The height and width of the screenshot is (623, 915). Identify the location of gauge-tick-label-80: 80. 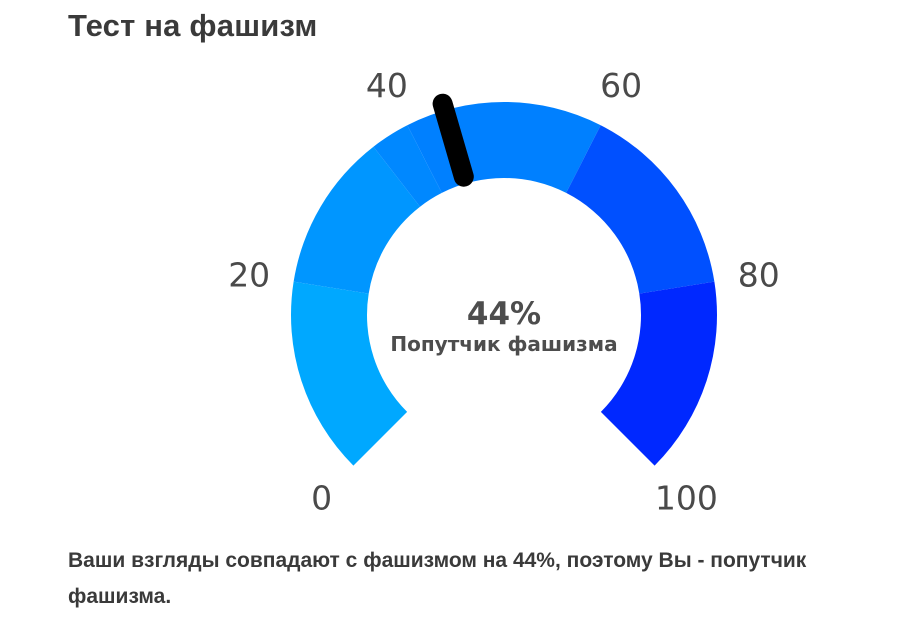
(759, 275).